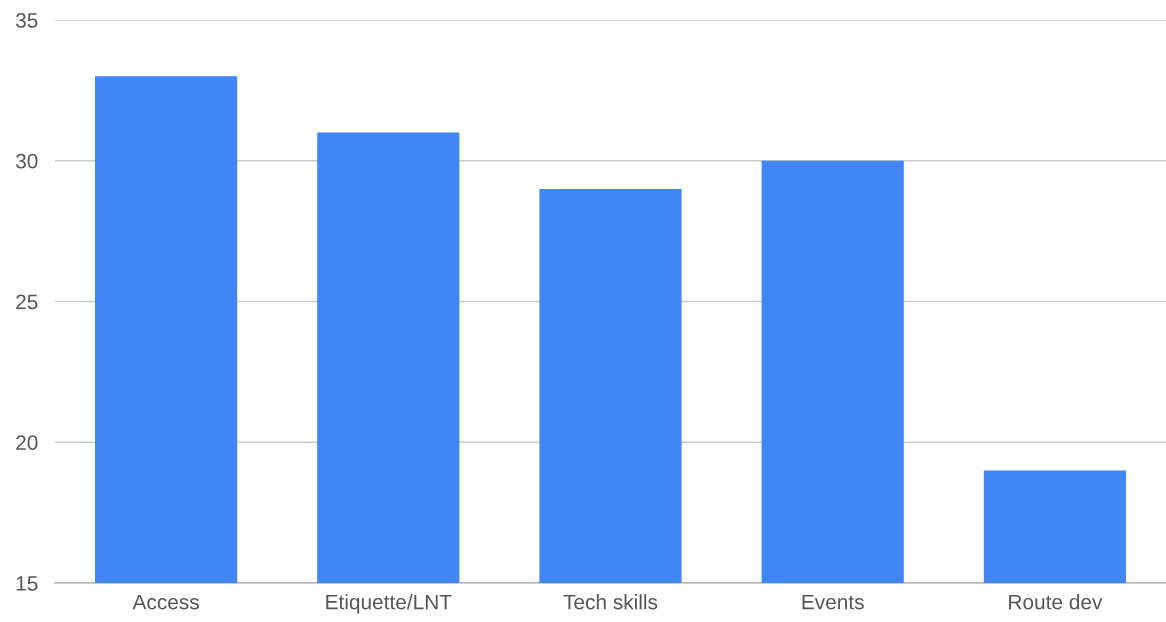 Image resolution: width=1166 pixels, height=622 pixels. What do you see at coordinates (165, 602) in the screenshot?
I see `x-tick-label: Access` at bounding box center [165, 602].